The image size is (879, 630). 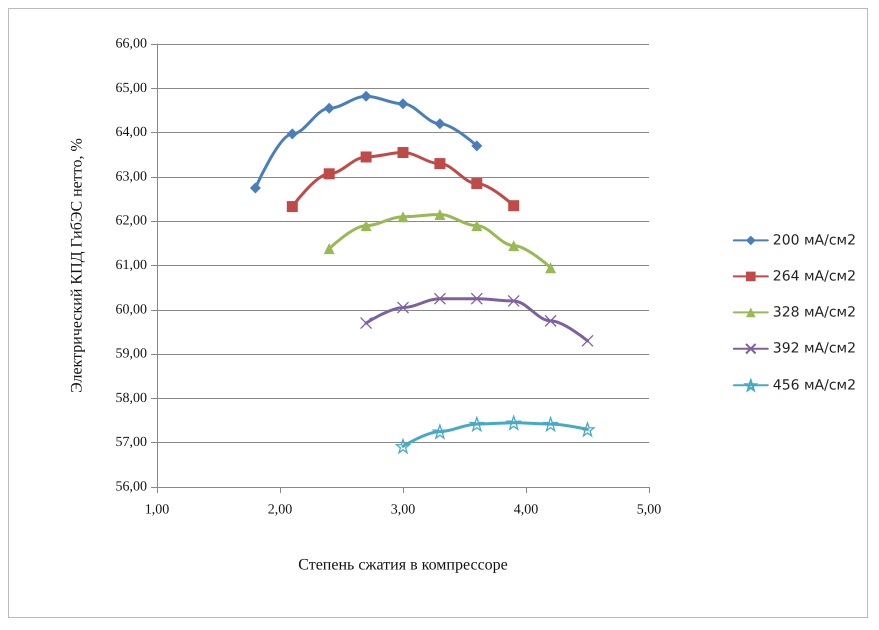 What do you see at coordinates (131, 310) in the screenshot?
I see `y-tick-label: 60,00` at bounding box center [131, 310].